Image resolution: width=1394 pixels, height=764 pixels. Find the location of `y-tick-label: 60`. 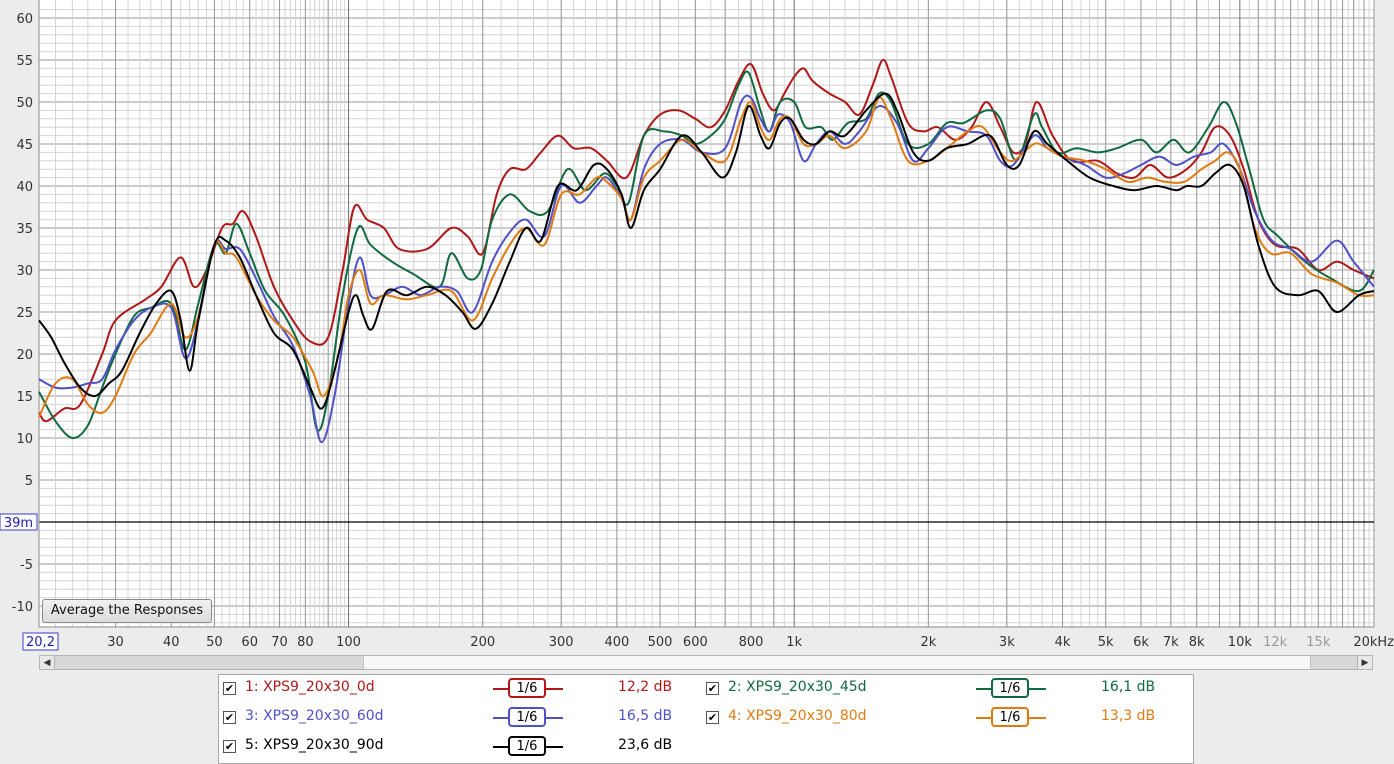

y-tick-label: 60 is located at coordinates (24, 19).